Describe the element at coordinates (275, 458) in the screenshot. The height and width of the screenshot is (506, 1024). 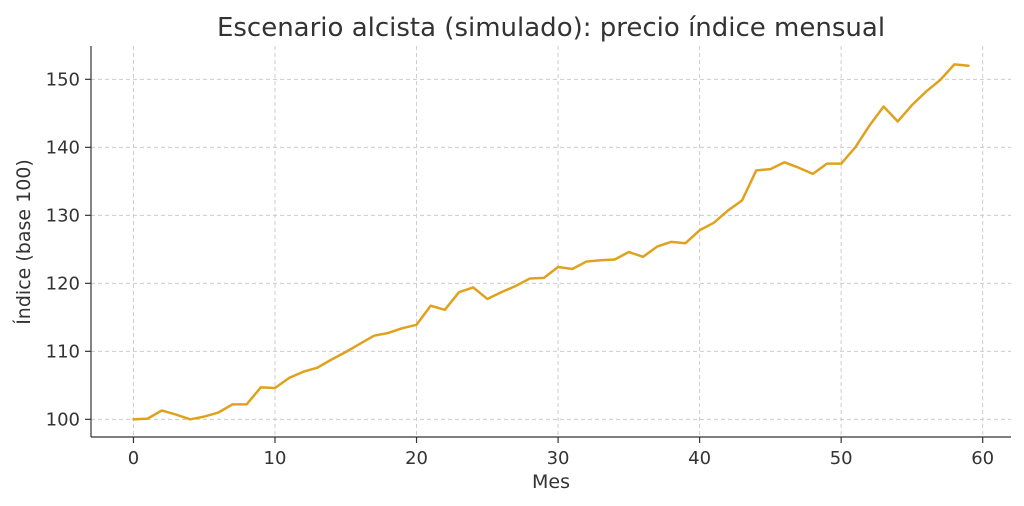
I see `x-tick-label-1: 10` at that location.